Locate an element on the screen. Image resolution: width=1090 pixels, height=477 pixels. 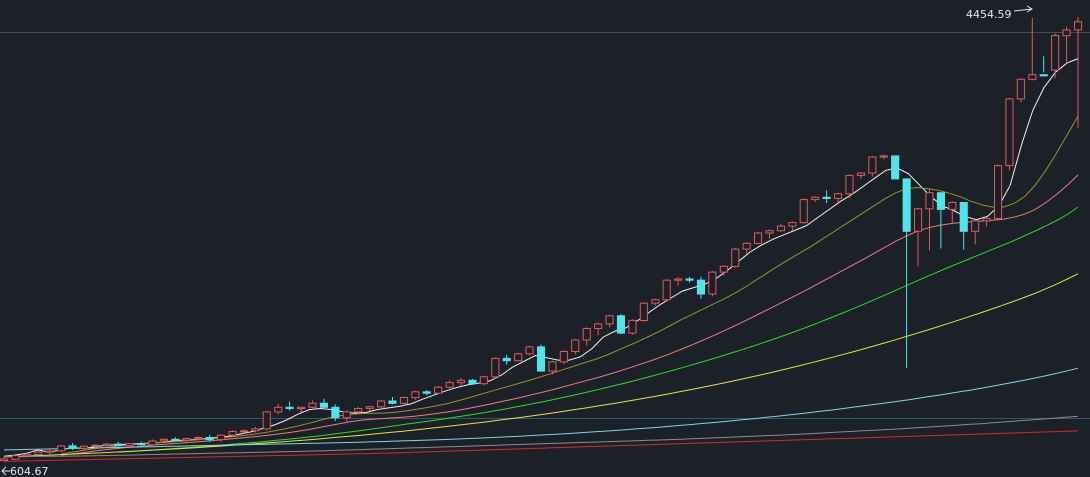
high-price-label: 4454.59 is located at coordinates (989, 14).